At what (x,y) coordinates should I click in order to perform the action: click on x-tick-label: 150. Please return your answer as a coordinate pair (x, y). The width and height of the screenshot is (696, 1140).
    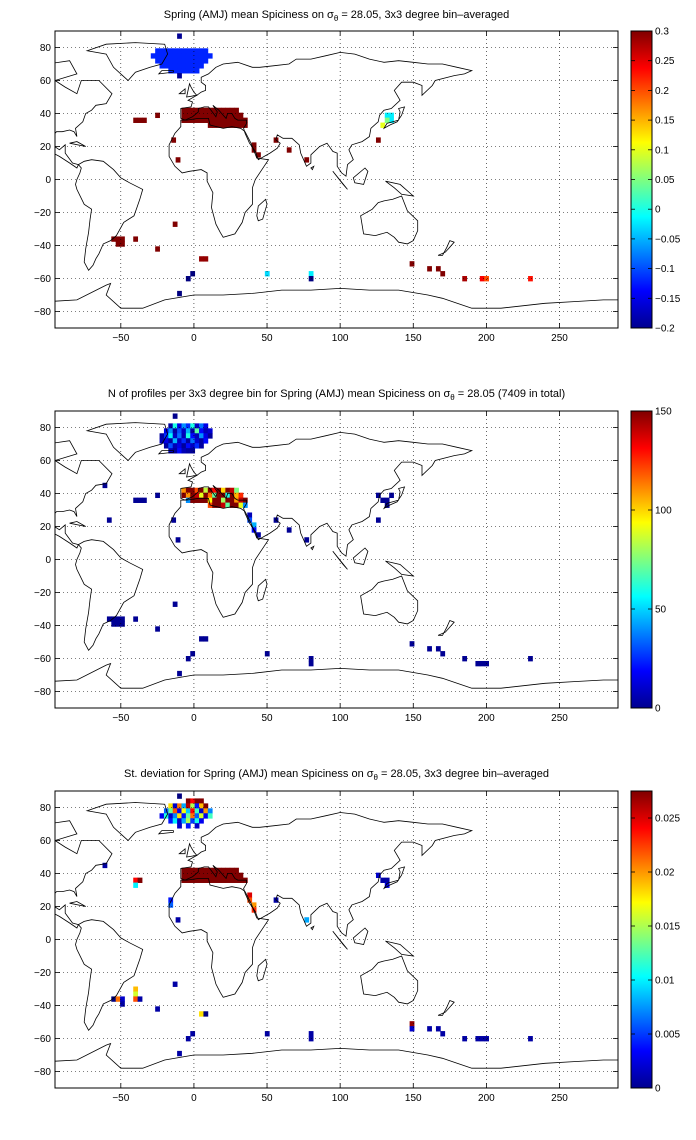
    Looking at the image, I should click on (413, 1098).